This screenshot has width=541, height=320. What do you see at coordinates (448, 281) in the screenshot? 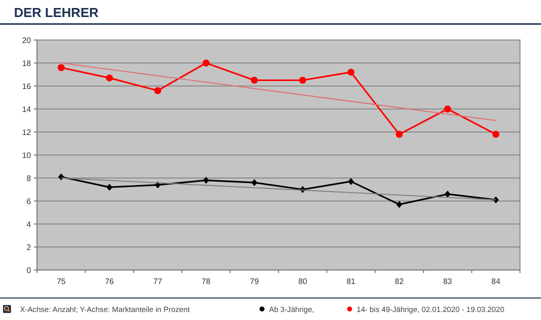
I see `x-tick-label: 83` at bounding box center [448, 281].